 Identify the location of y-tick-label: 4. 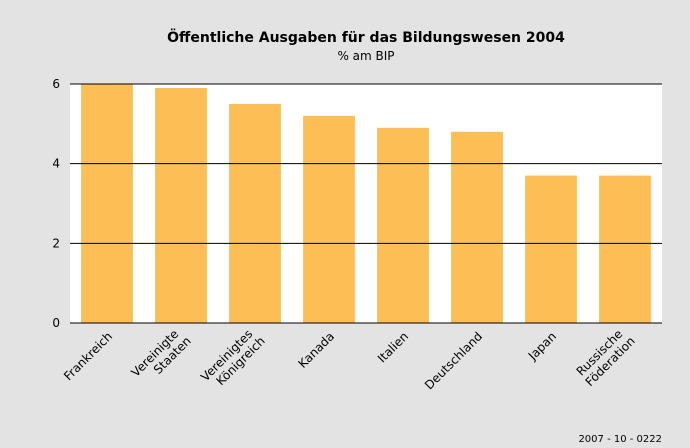
(56, 164).